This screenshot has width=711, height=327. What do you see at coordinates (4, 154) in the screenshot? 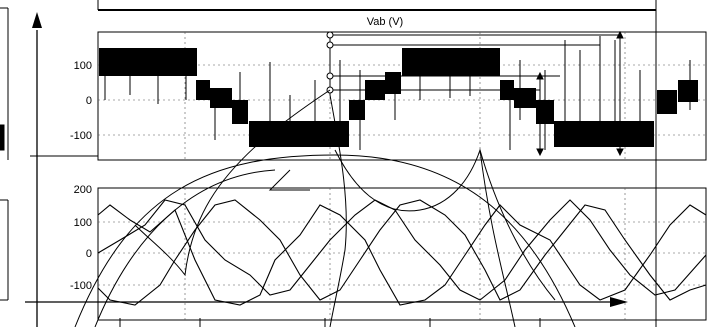
I see `left-panel-fragments` at bounding box center [4, 154].